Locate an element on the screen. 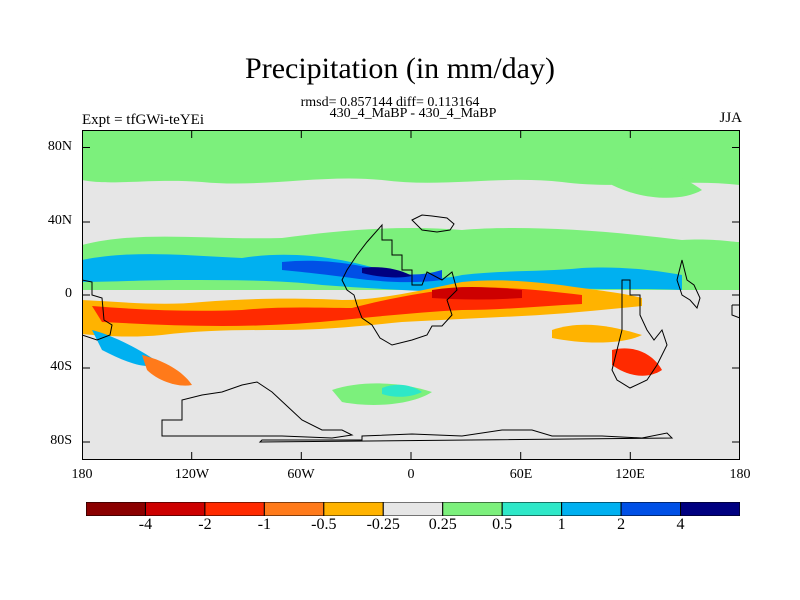 The height and width of the screenshot is (600, 800). colorbar-label: 1 is located at coordinates (561, 524).